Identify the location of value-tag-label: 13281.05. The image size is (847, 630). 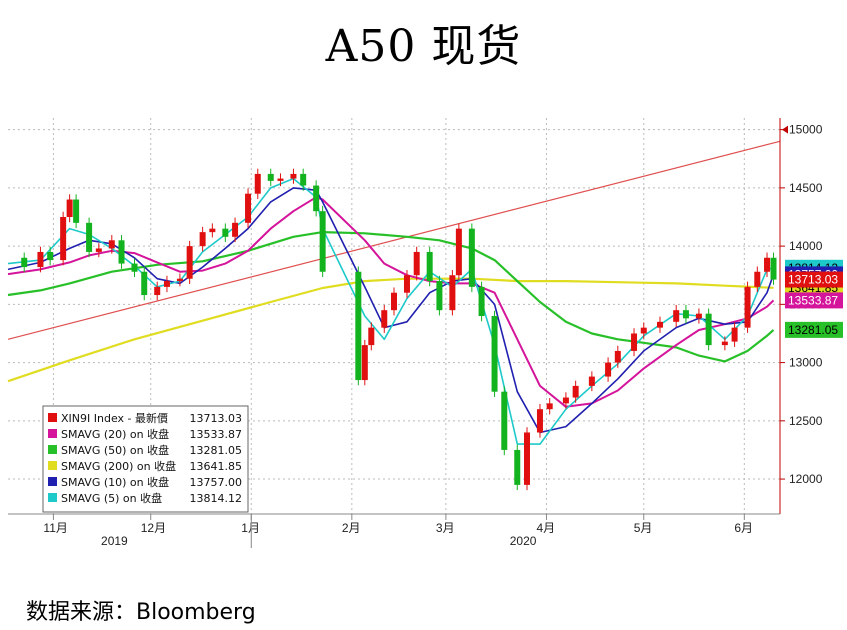
(813, 330).